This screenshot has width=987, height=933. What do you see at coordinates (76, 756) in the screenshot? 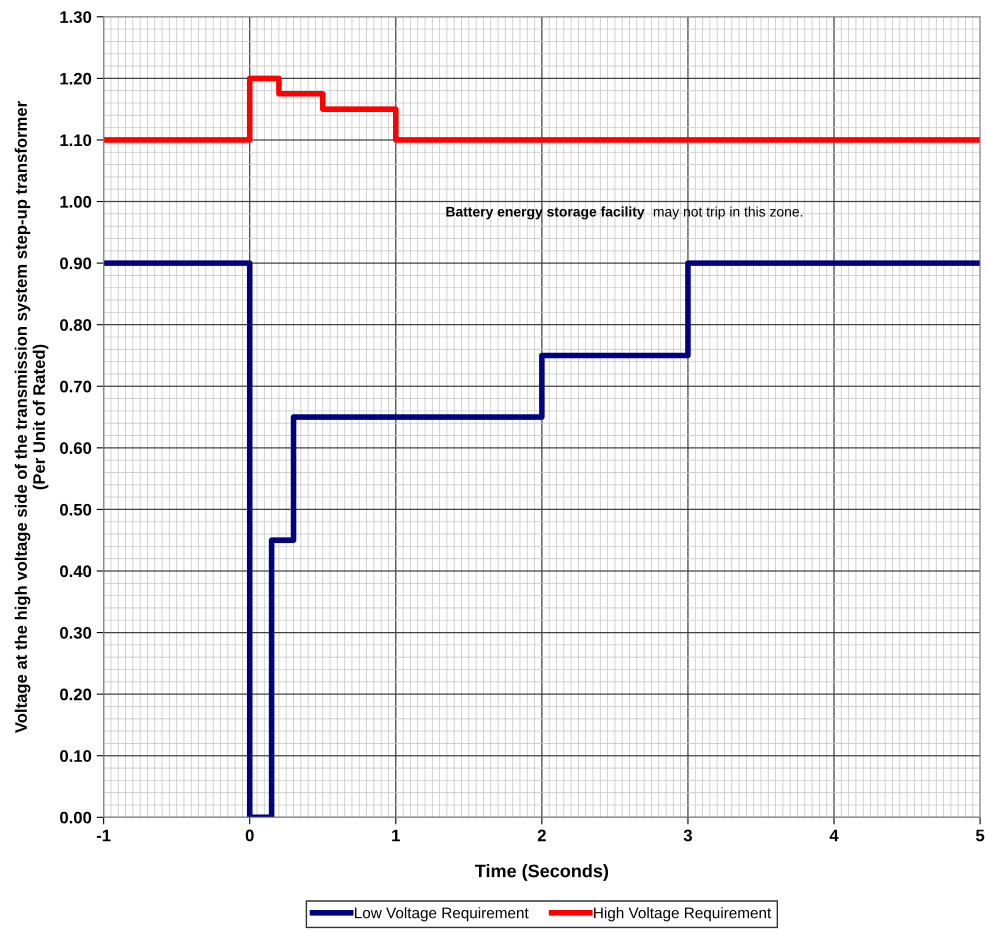
I see `y-tick-label: 0.10` at bounding box center [76, 756].